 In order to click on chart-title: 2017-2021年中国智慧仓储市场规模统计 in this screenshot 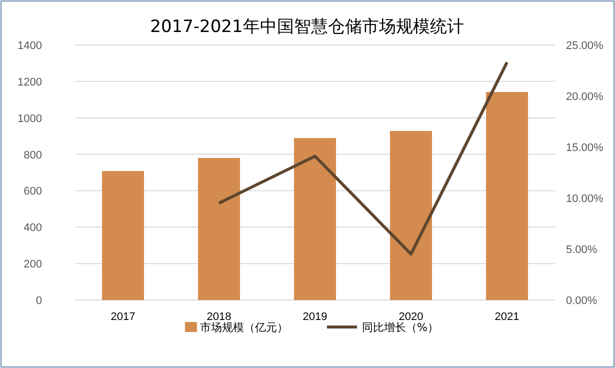, I will do `click(307, 27)`.